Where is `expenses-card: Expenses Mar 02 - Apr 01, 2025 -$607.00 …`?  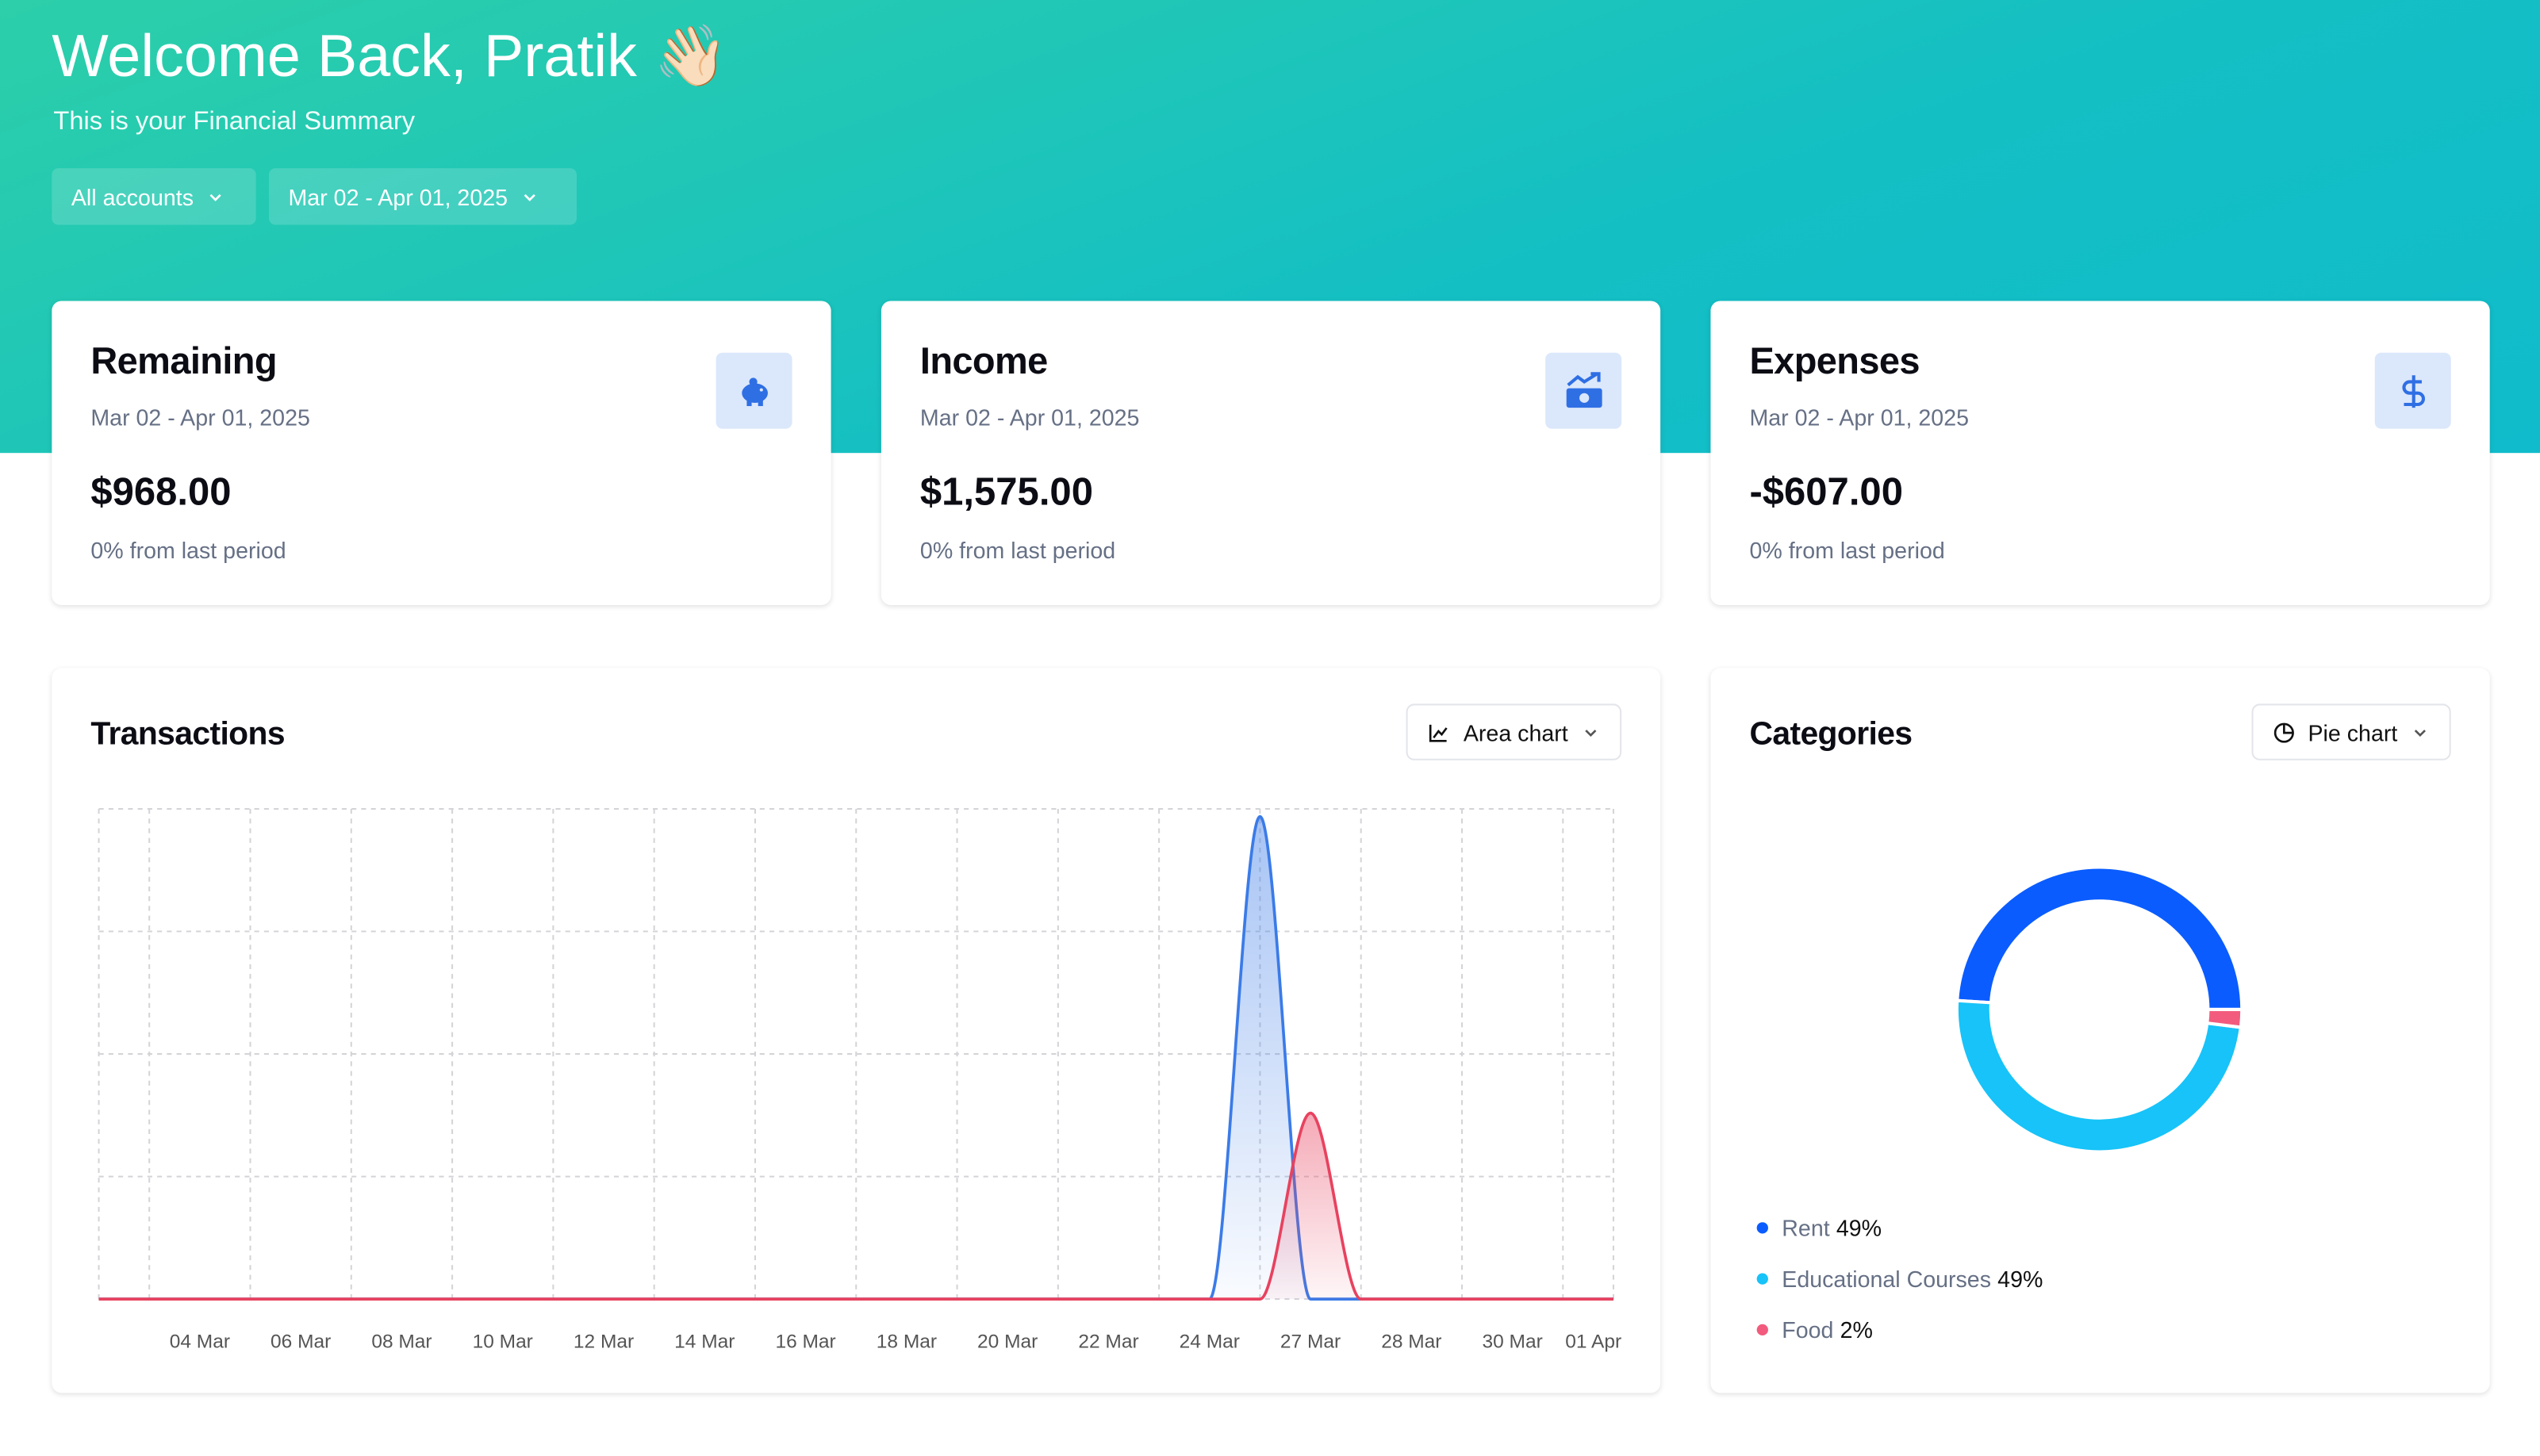 expenses-card: Expenses Mar 02 - Apr 01, 2025 -$607.00 … is located at coordinates (2100, 453).